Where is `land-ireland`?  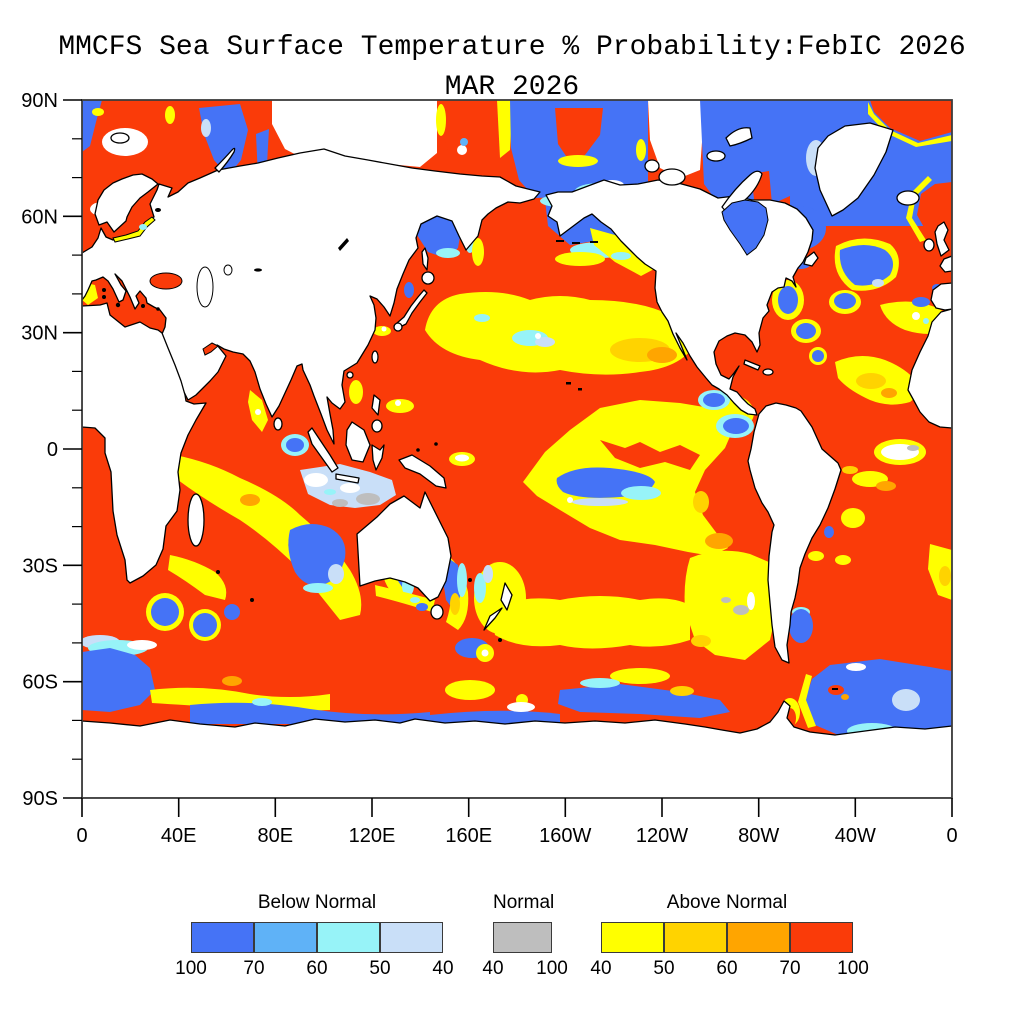 land-ireland is located at coordinates (929, 245).